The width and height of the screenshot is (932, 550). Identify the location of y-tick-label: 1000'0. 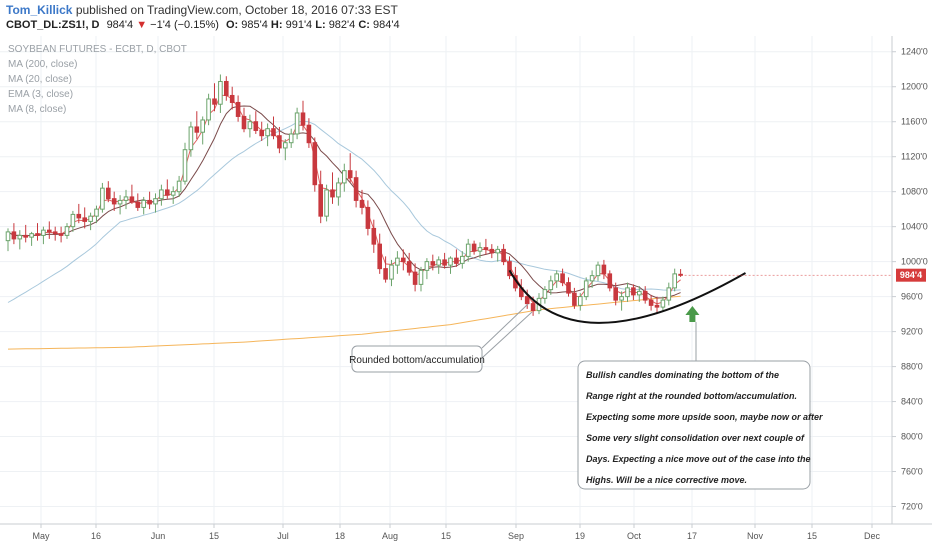
(914, 262).